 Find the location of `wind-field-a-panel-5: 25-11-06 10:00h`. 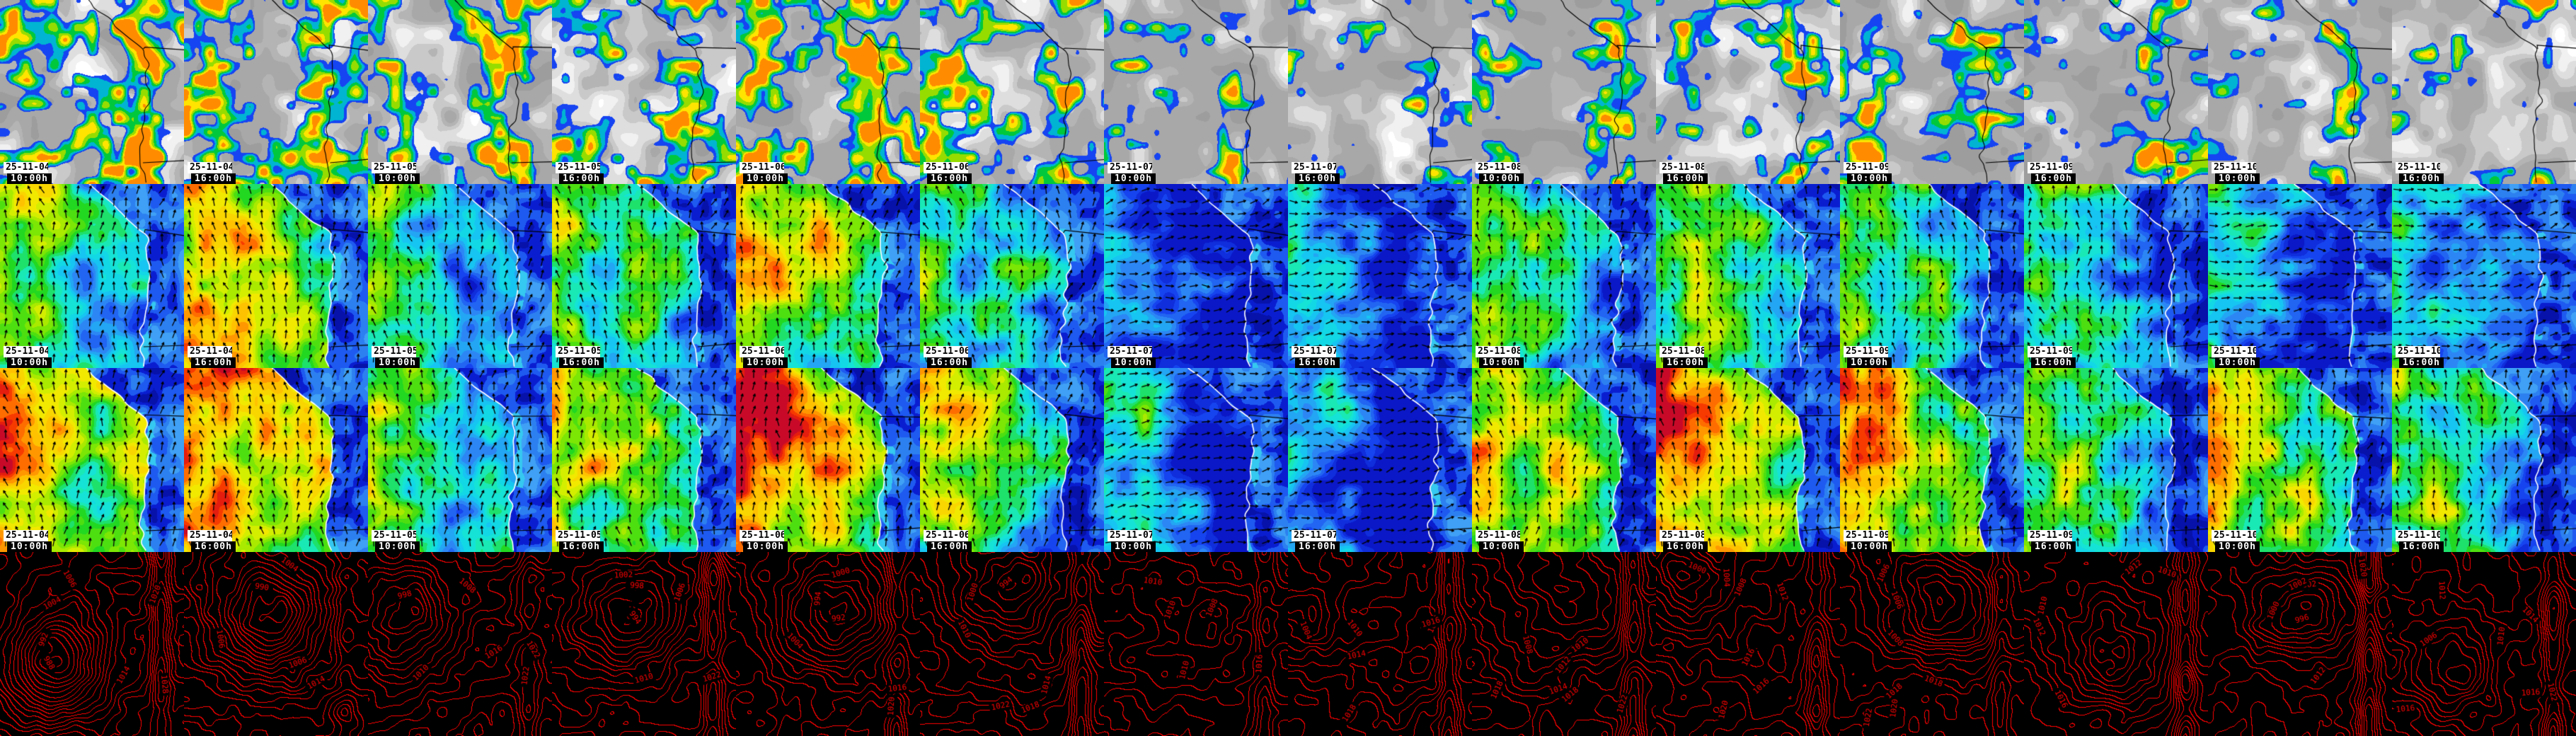

wind-field-a-panel-5: 25-11-06 10:00h is located at coordinates (828, 276).